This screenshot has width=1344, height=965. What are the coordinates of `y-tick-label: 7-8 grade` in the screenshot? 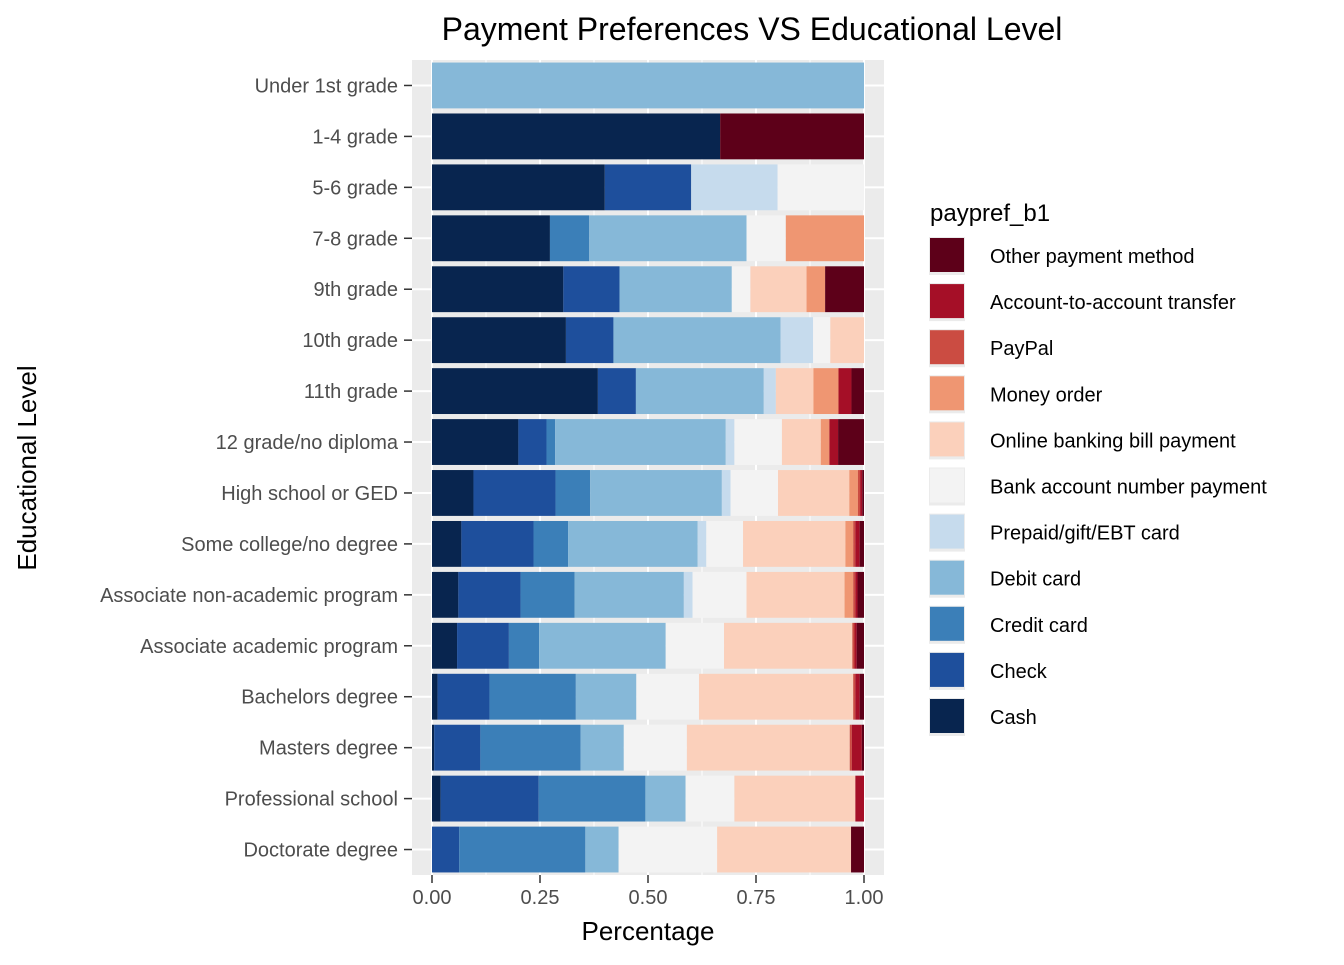 It's located at (355, 239).